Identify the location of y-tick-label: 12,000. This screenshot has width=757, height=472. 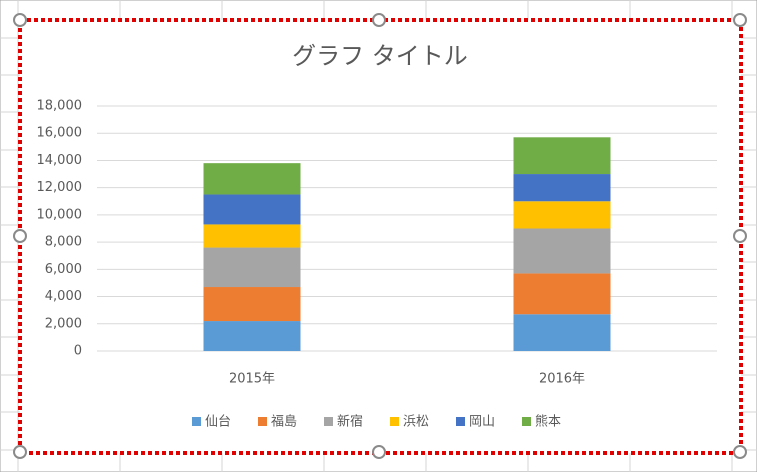
(60, 187).